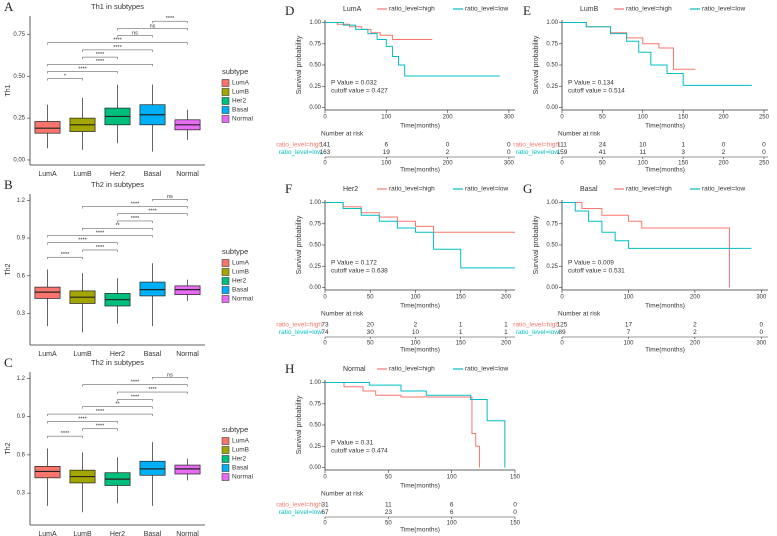  I want to click on panel-letter: B, so click(8, 184).